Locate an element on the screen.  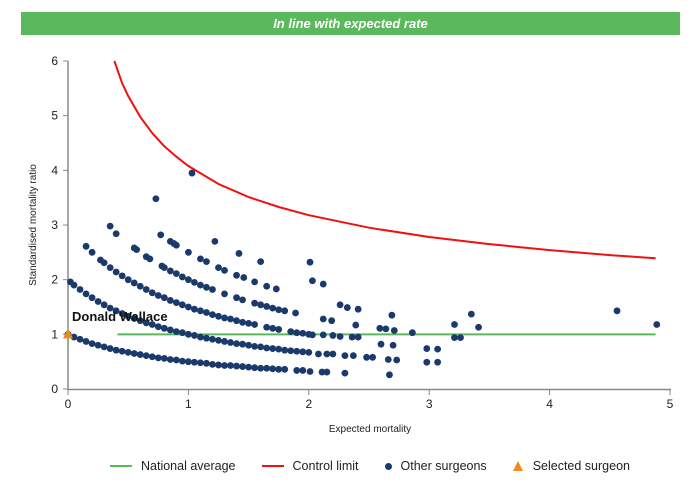
legend-other-surgeons: Other surgeons is located at coordinates (435, 466).